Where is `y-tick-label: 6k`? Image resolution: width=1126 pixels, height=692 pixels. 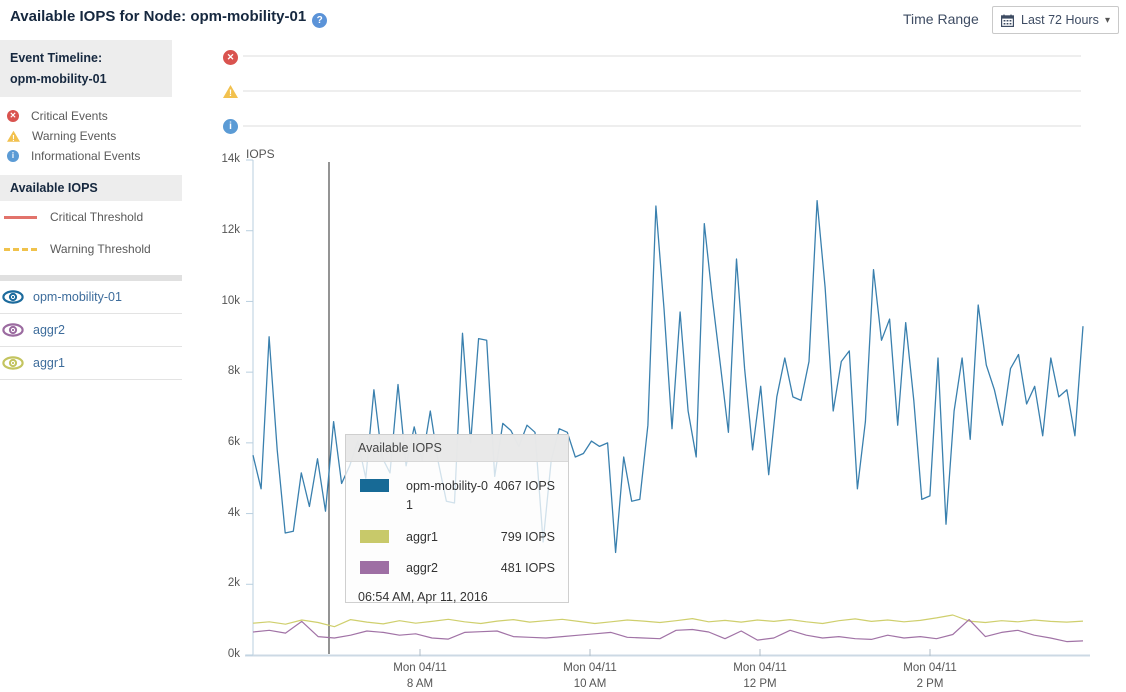
y-tick-label: 6k is located at coordinates (233, 442).